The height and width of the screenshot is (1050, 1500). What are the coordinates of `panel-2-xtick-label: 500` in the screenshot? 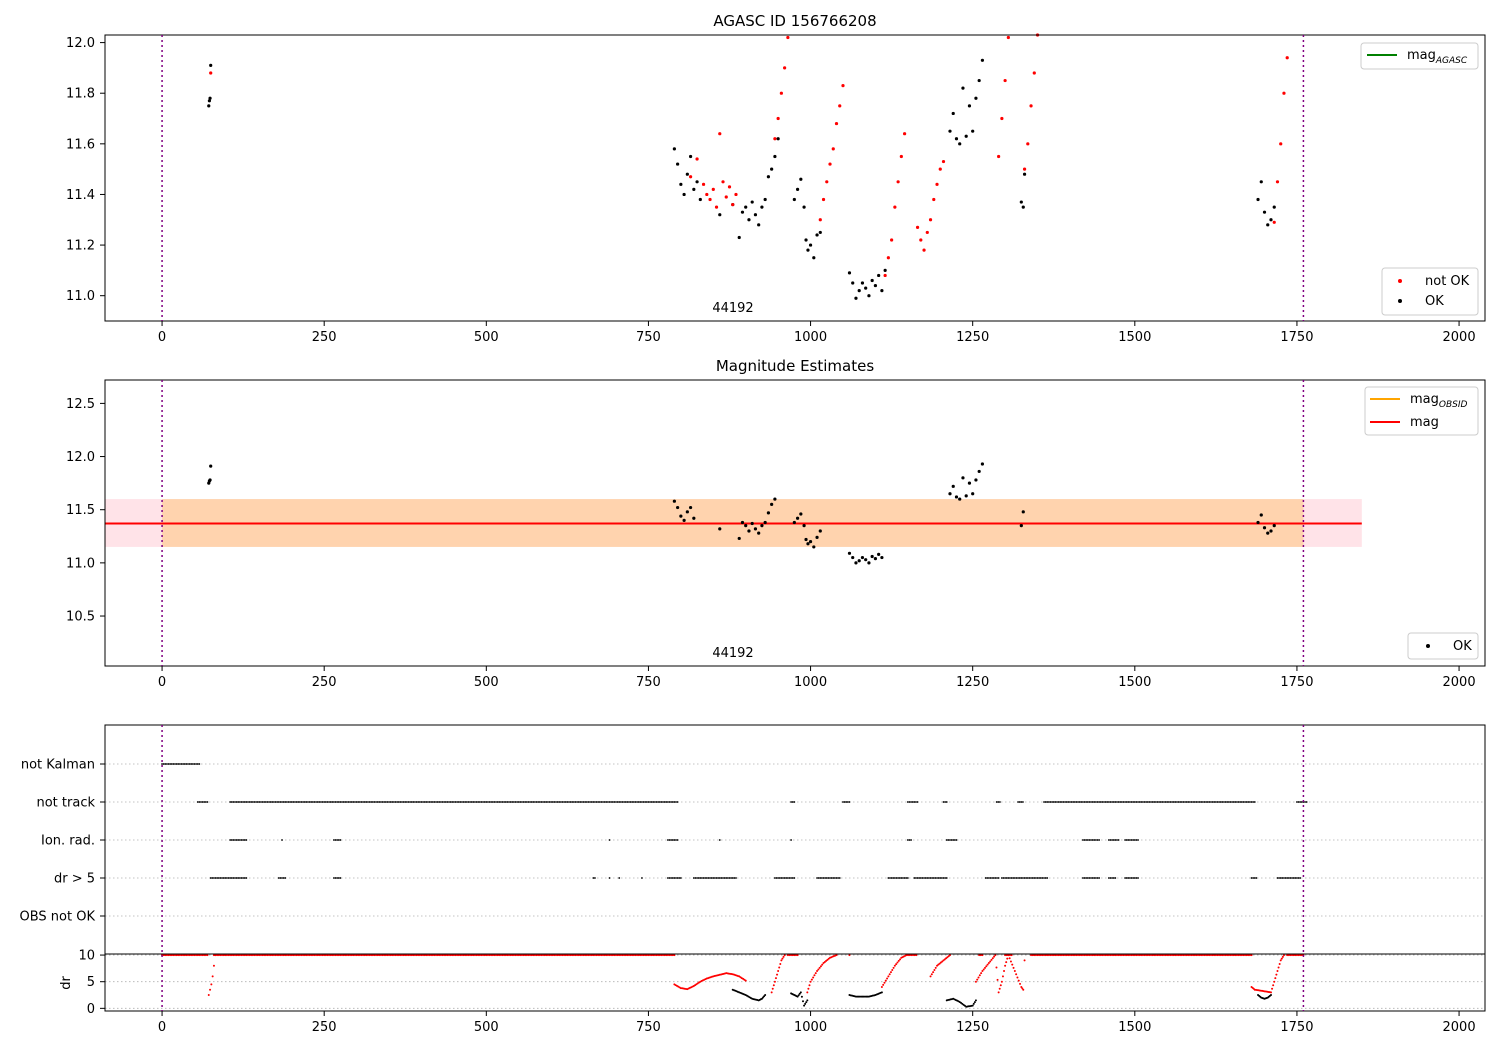 It's located at (486, 682).